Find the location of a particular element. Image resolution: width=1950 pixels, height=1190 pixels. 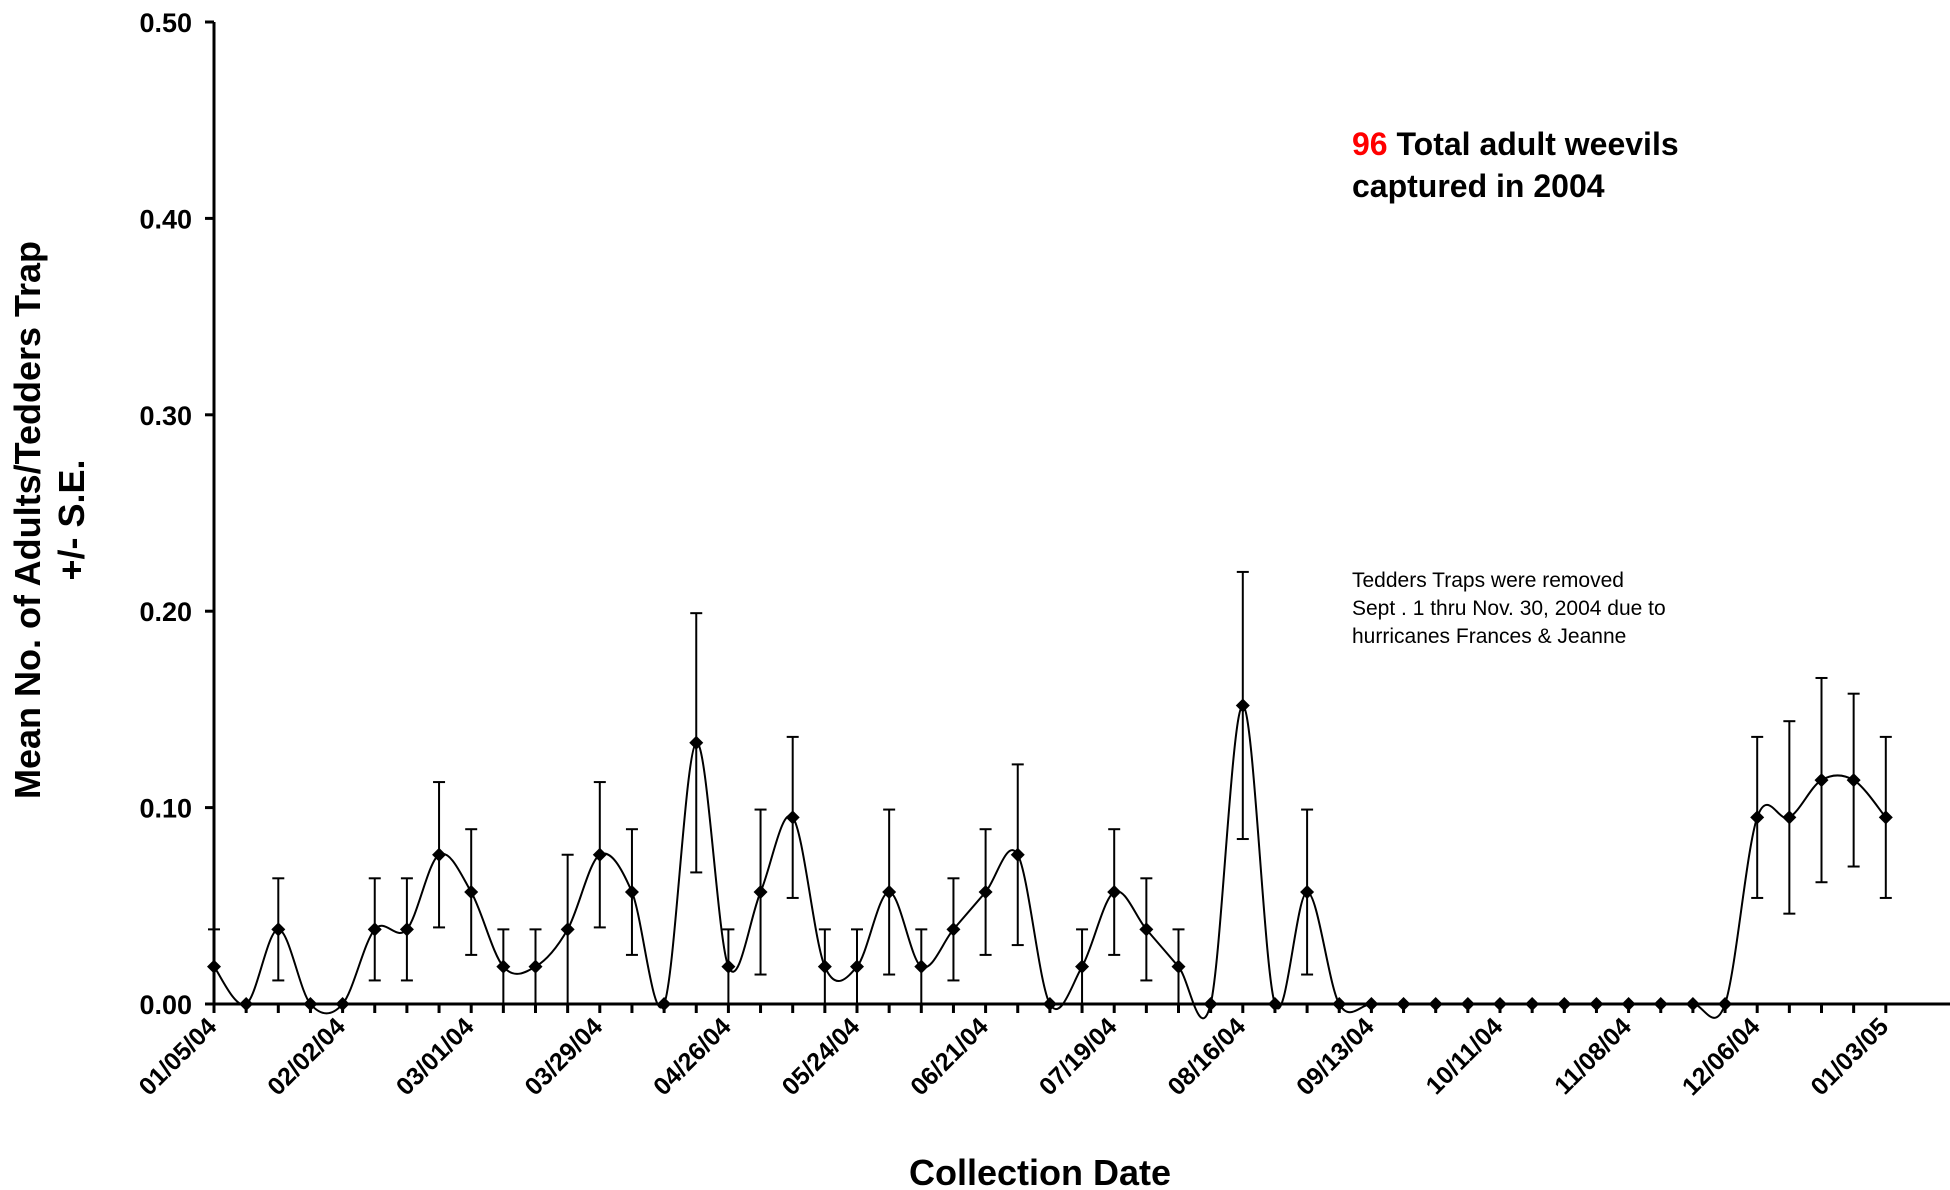

x-tick-label: 10/11/04 is located at coordinates (1465, 1056).